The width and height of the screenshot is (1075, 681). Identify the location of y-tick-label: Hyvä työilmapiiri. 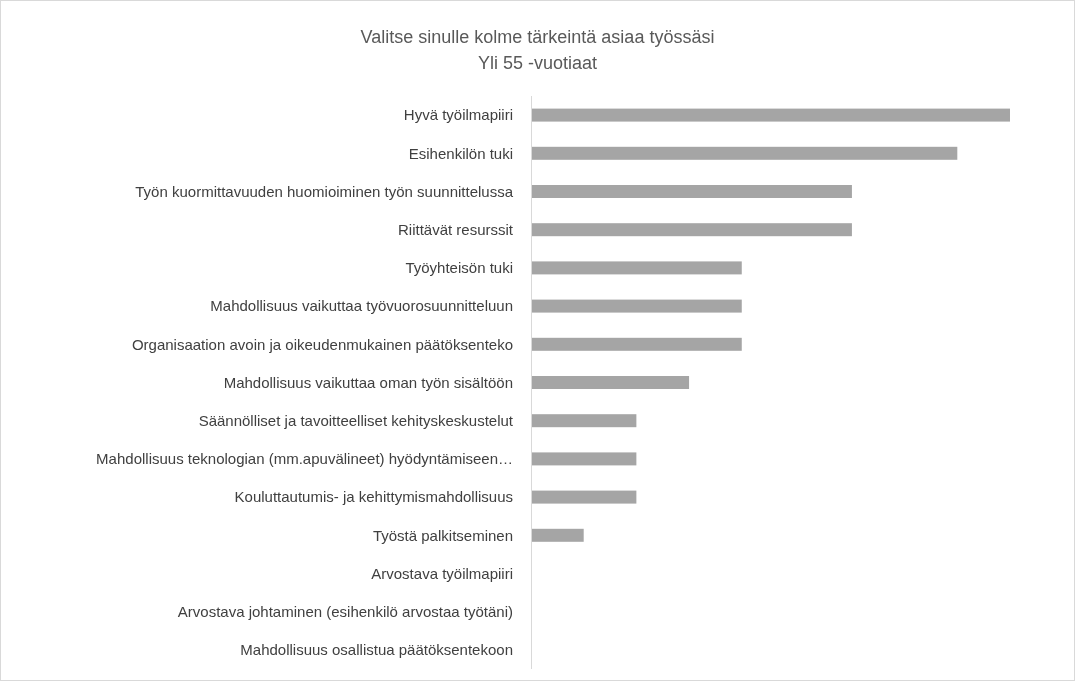
(458, 115).